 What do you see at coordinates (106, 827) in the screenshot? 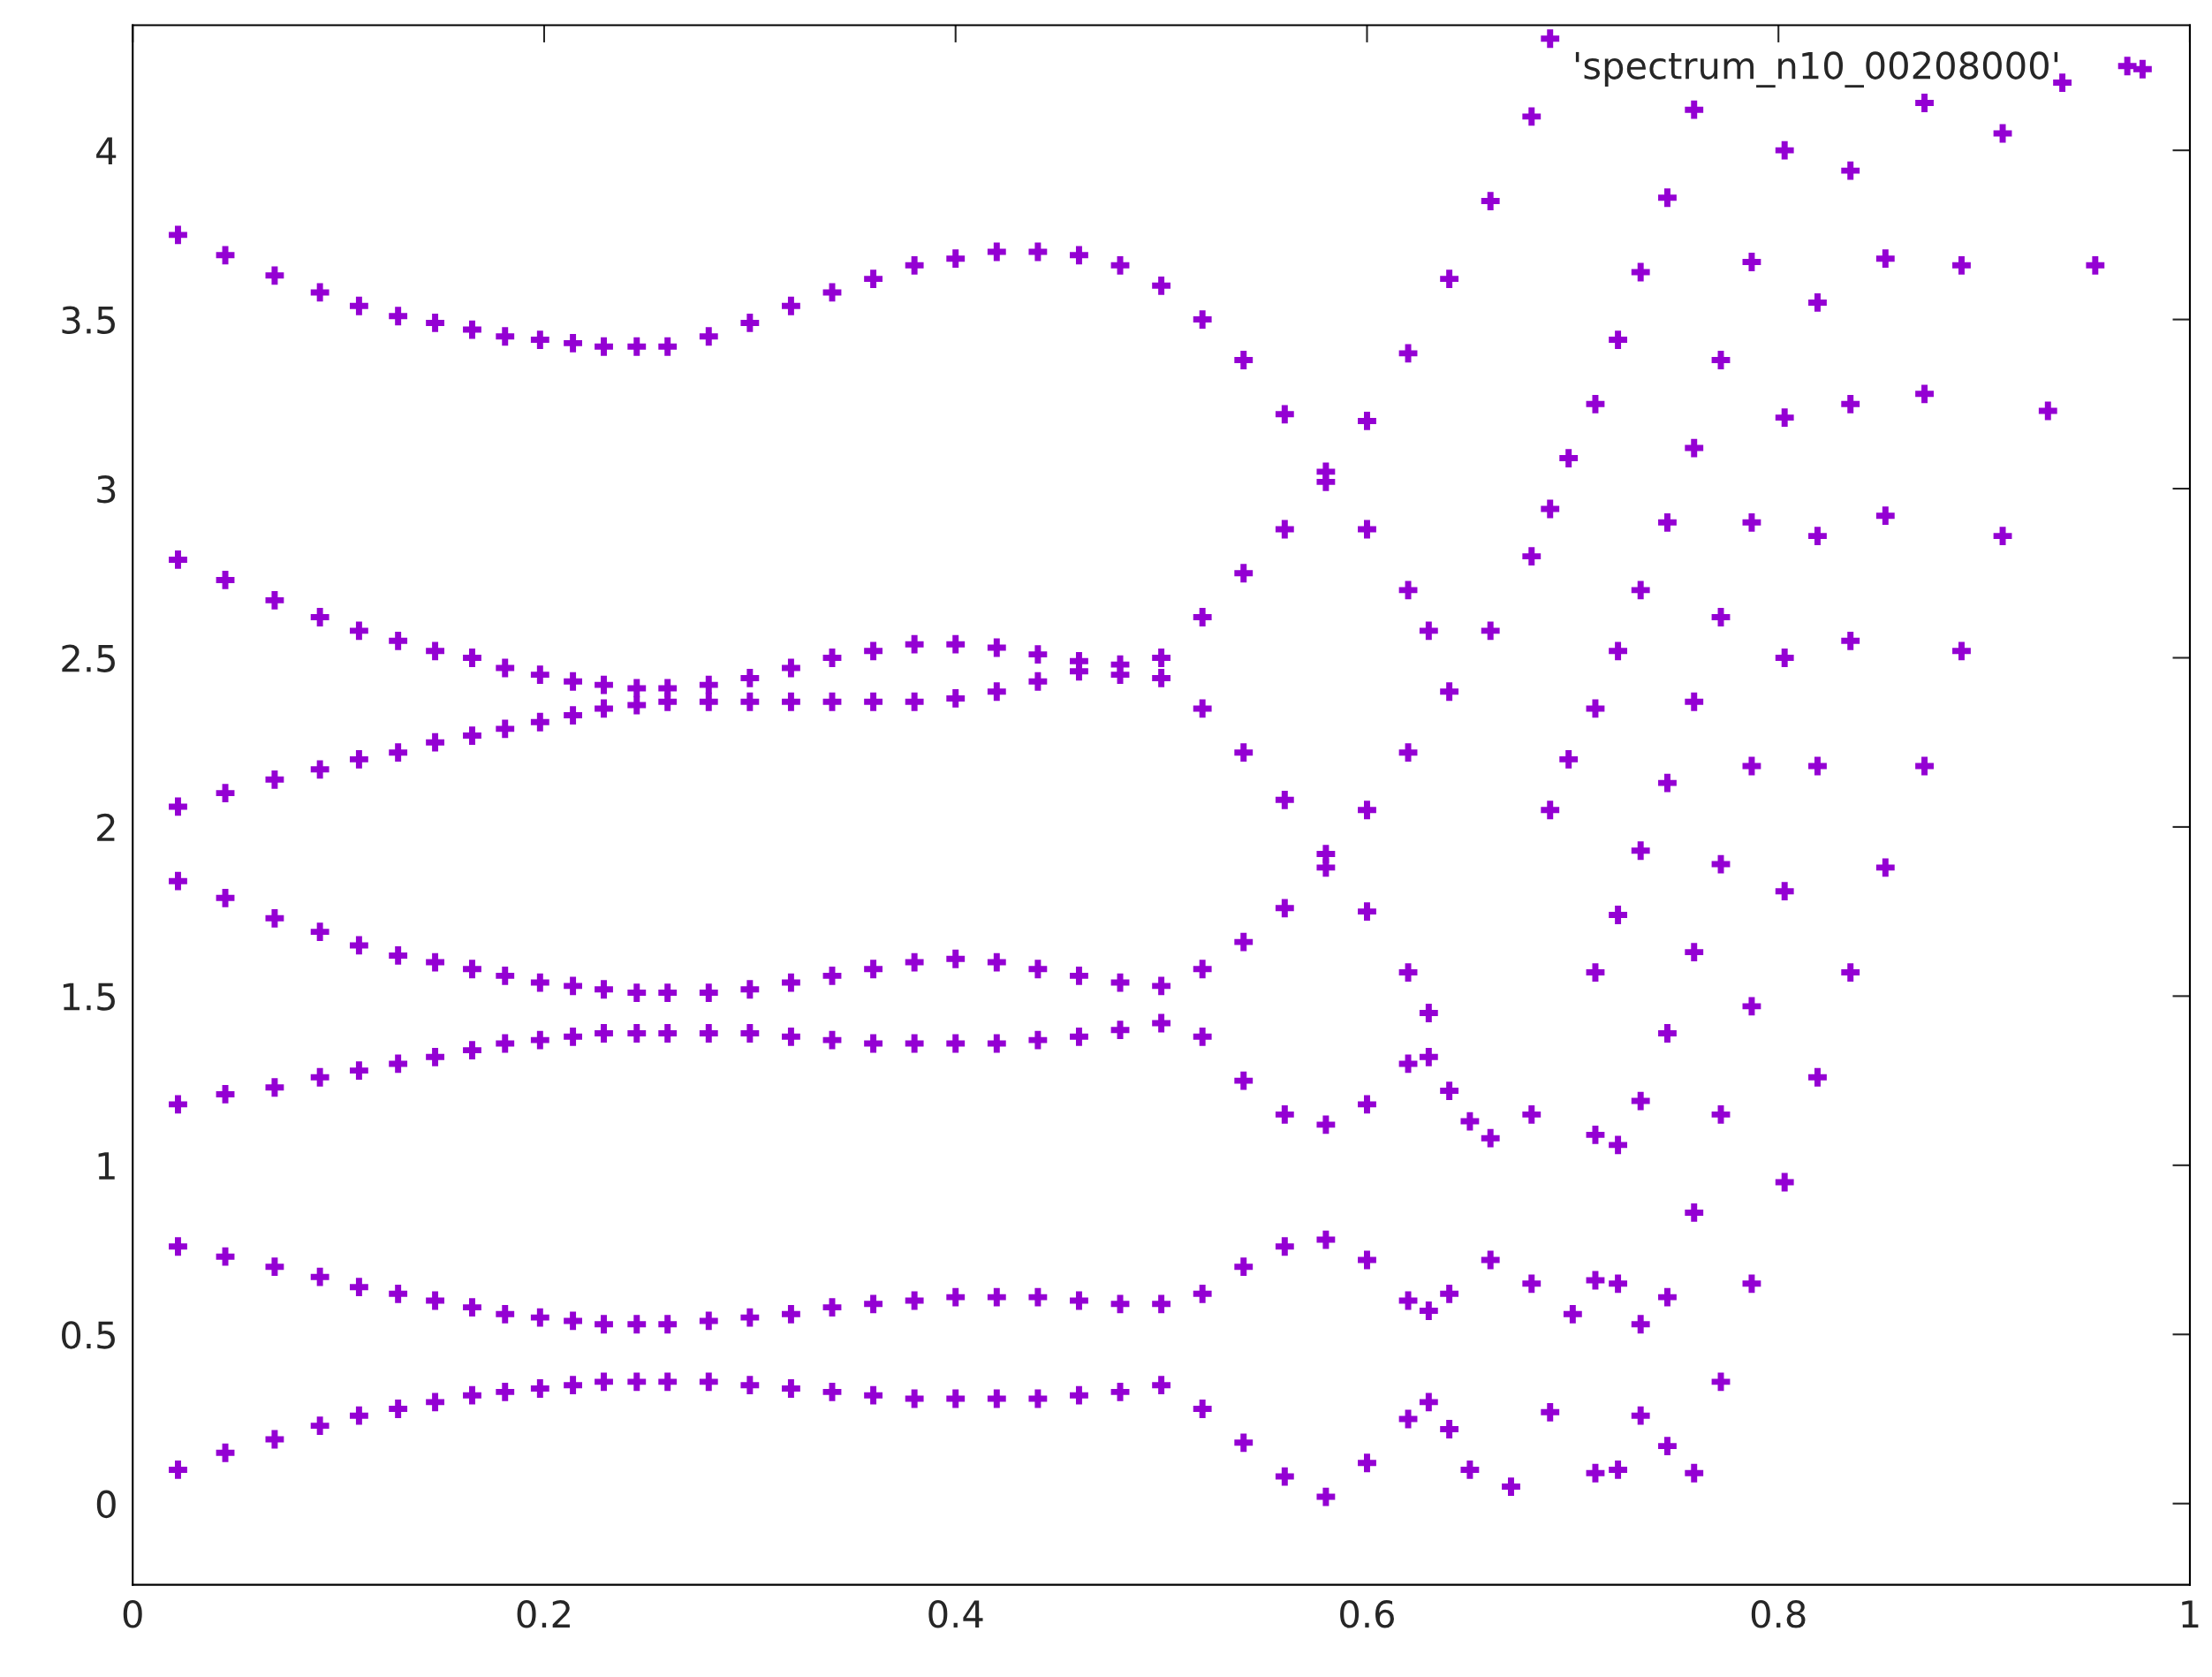
I see `y-tick-label: 2` at bounding box center [106, 827].